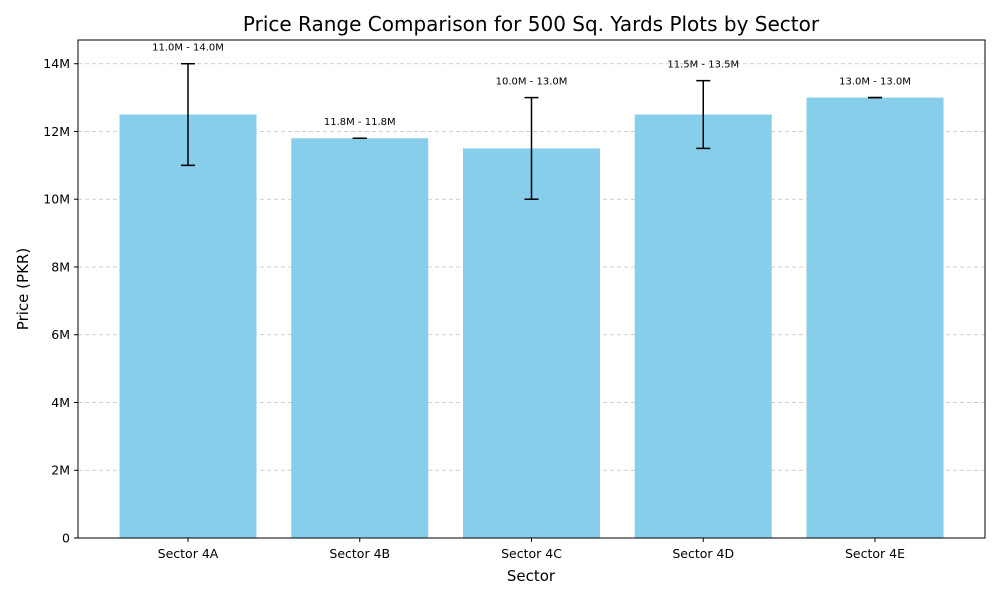  Describe the element at coordinates (60, 334) in the screenshot. I see `y-tick-label: 6M` at that location.